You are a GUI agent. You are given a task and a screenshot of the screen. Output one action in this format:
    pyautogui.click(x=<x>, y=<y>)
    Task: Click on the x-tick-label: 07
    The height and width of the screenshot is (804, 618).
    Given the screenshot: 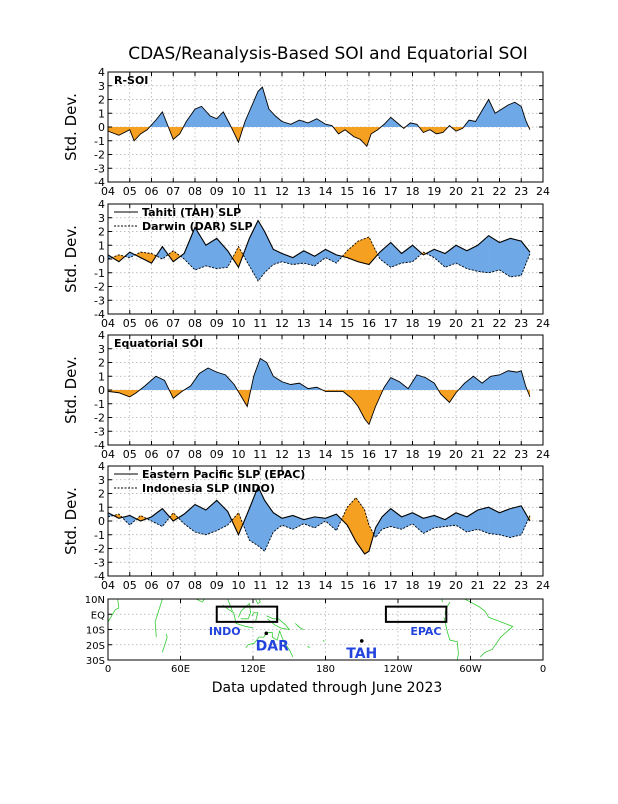 What is the action you would take?
    pyautogui.click(x=173, y=585)
    